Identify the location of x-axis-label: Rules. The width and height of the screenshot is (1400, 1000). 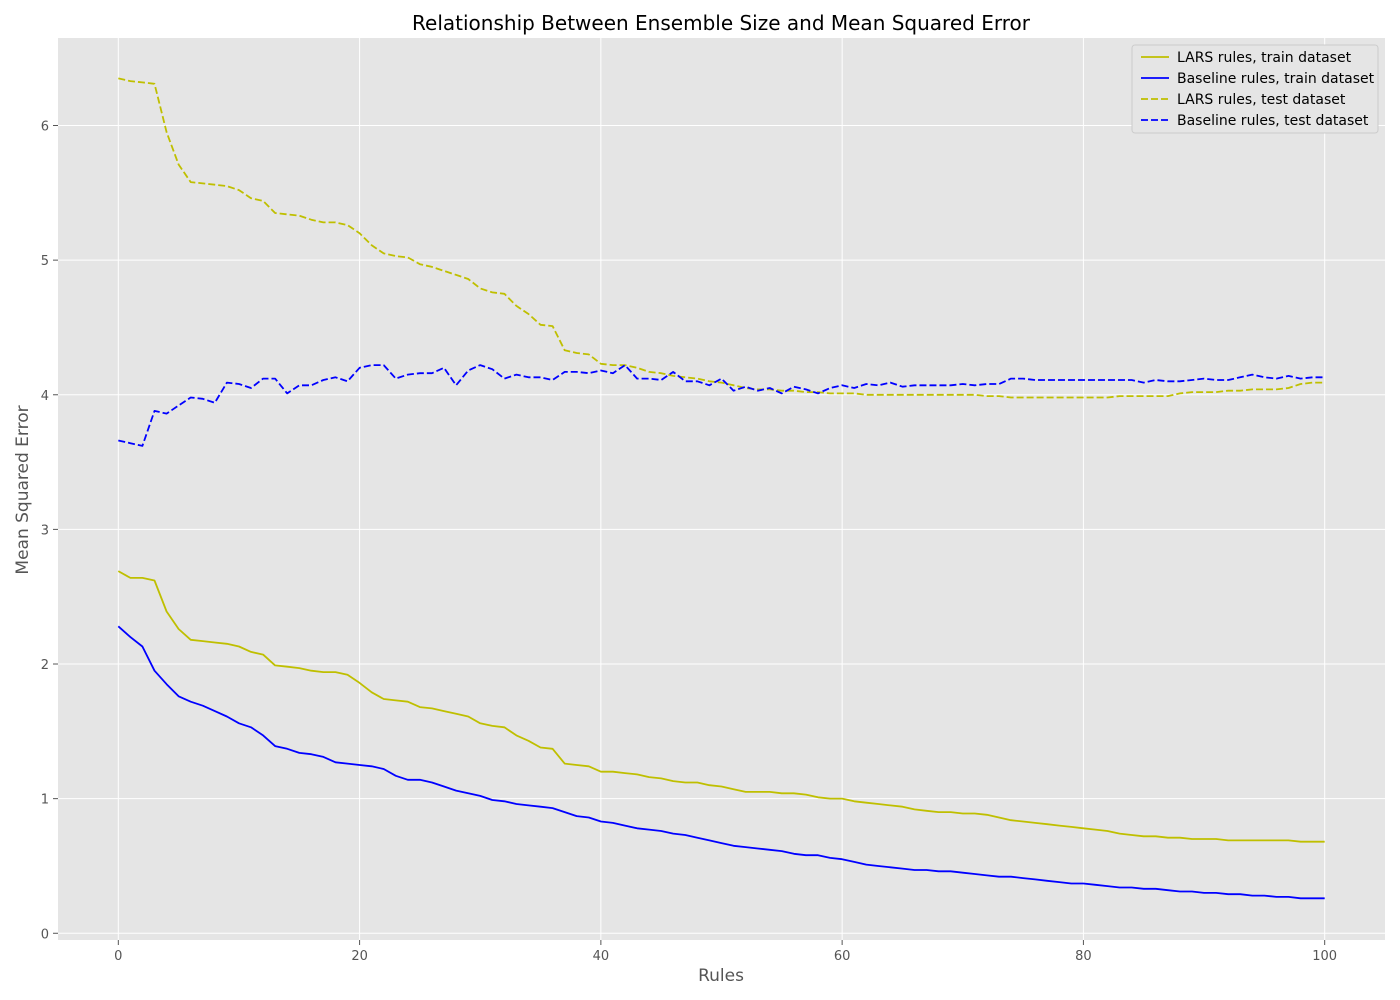
(721, 976).